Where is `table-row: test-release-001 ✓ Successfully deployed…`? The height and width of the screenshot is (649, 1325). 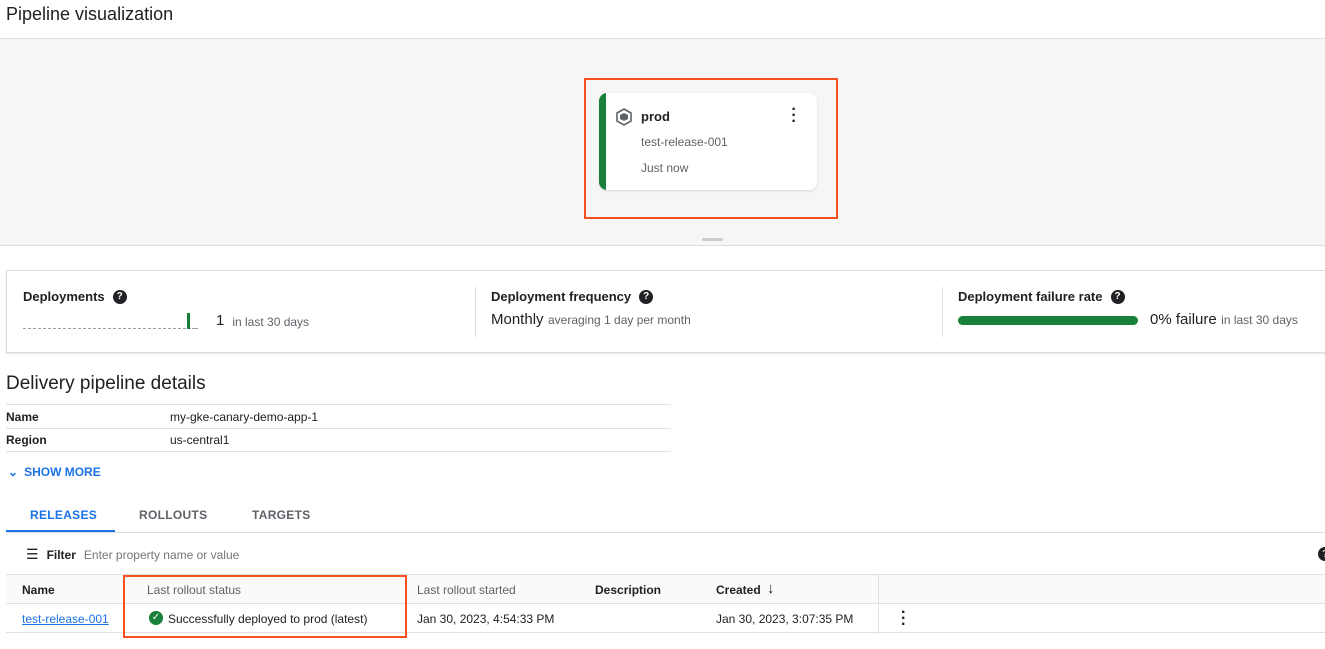 table-row: test-release-001 ✓ Successfully deployed… is located at coordinates (665, 618).